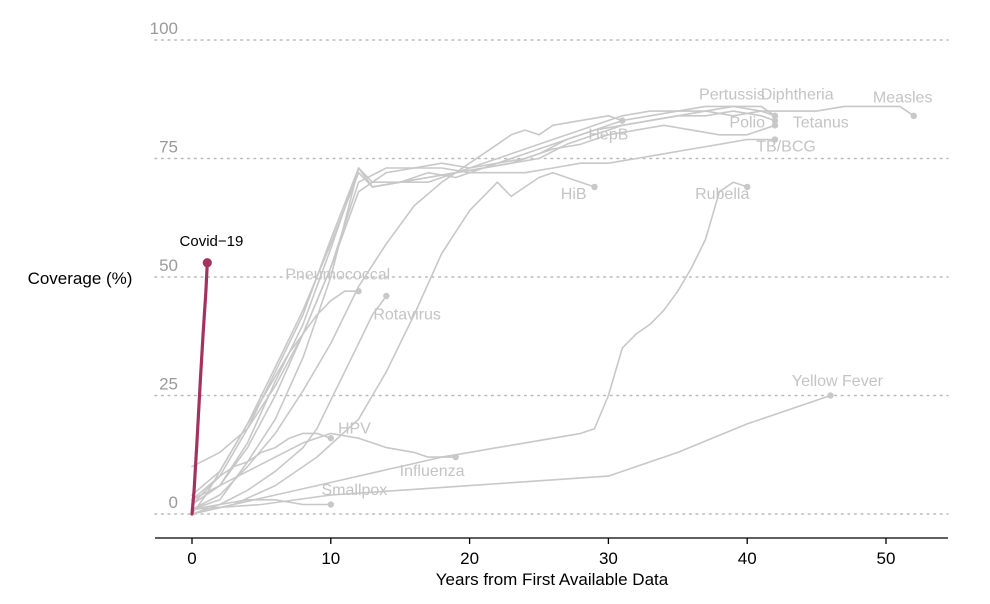  I want to click on series-label-influenza: Influenza, so click(432, 471).